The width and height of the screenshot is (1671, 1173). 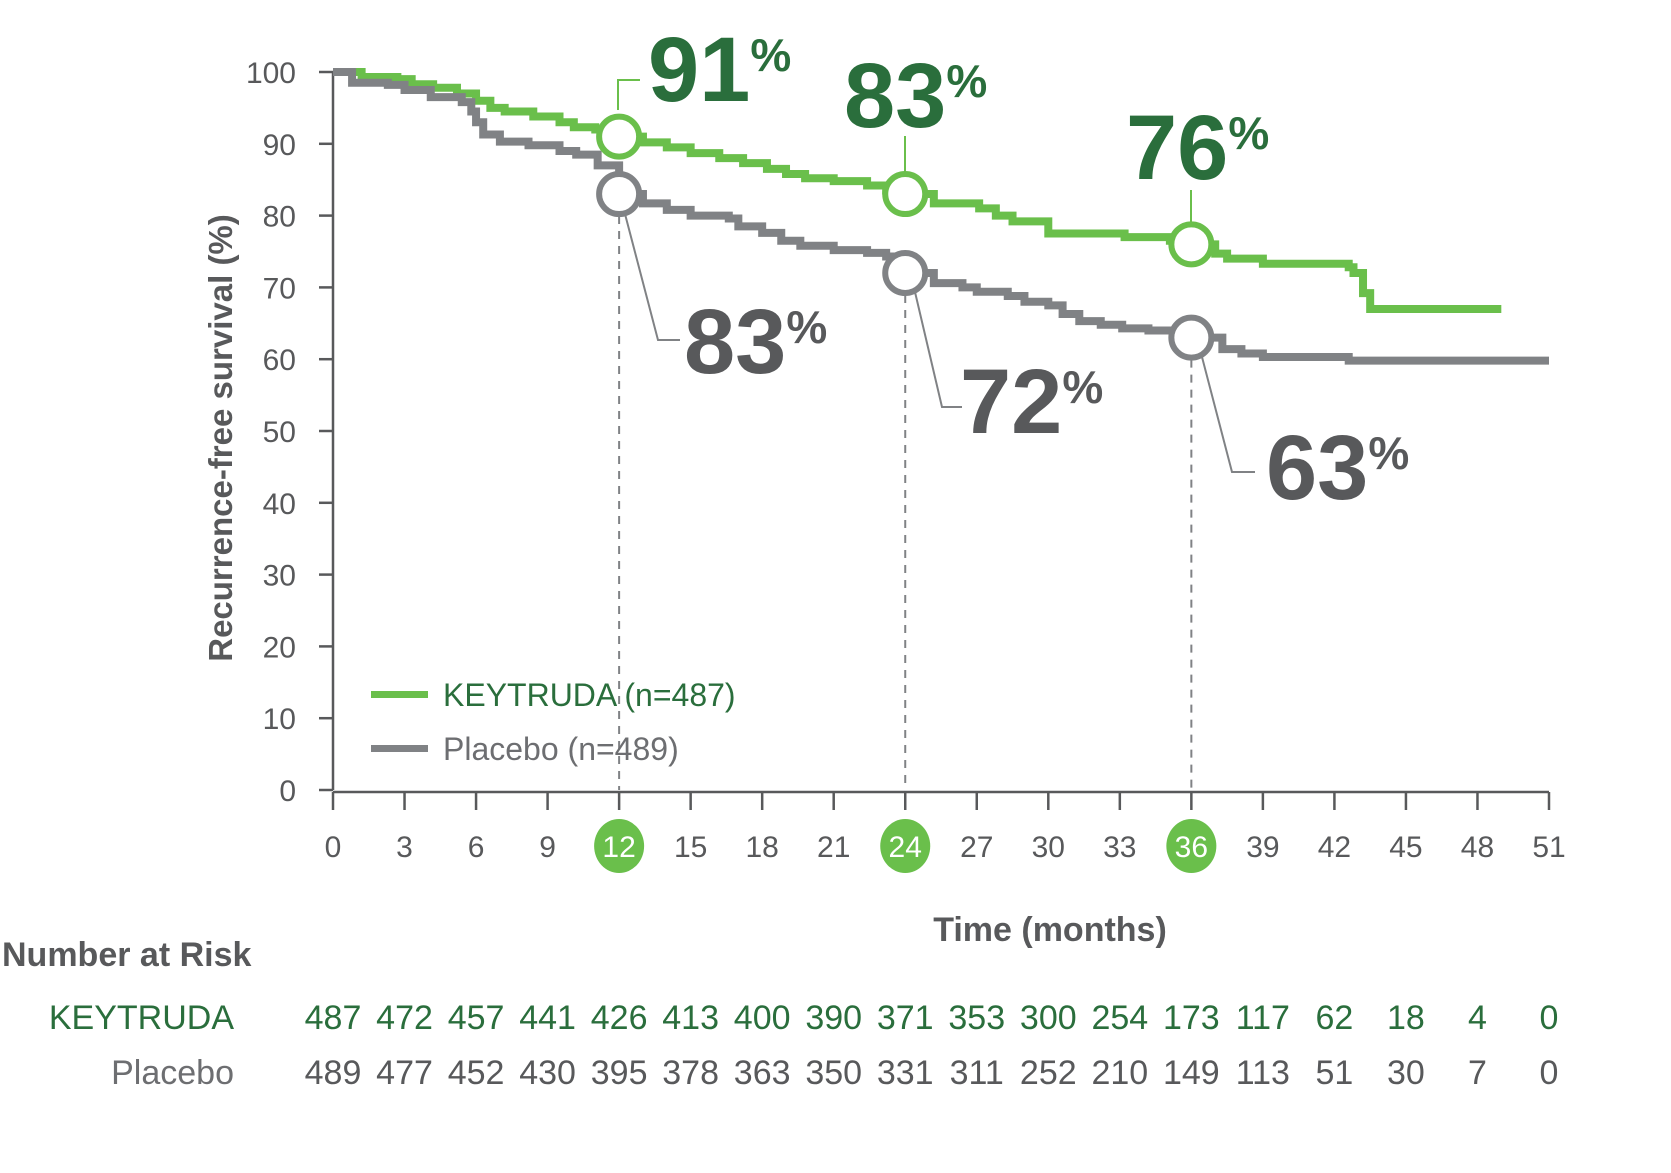 I want to click on y-tick-label: 30, so click(x=279, y=576).